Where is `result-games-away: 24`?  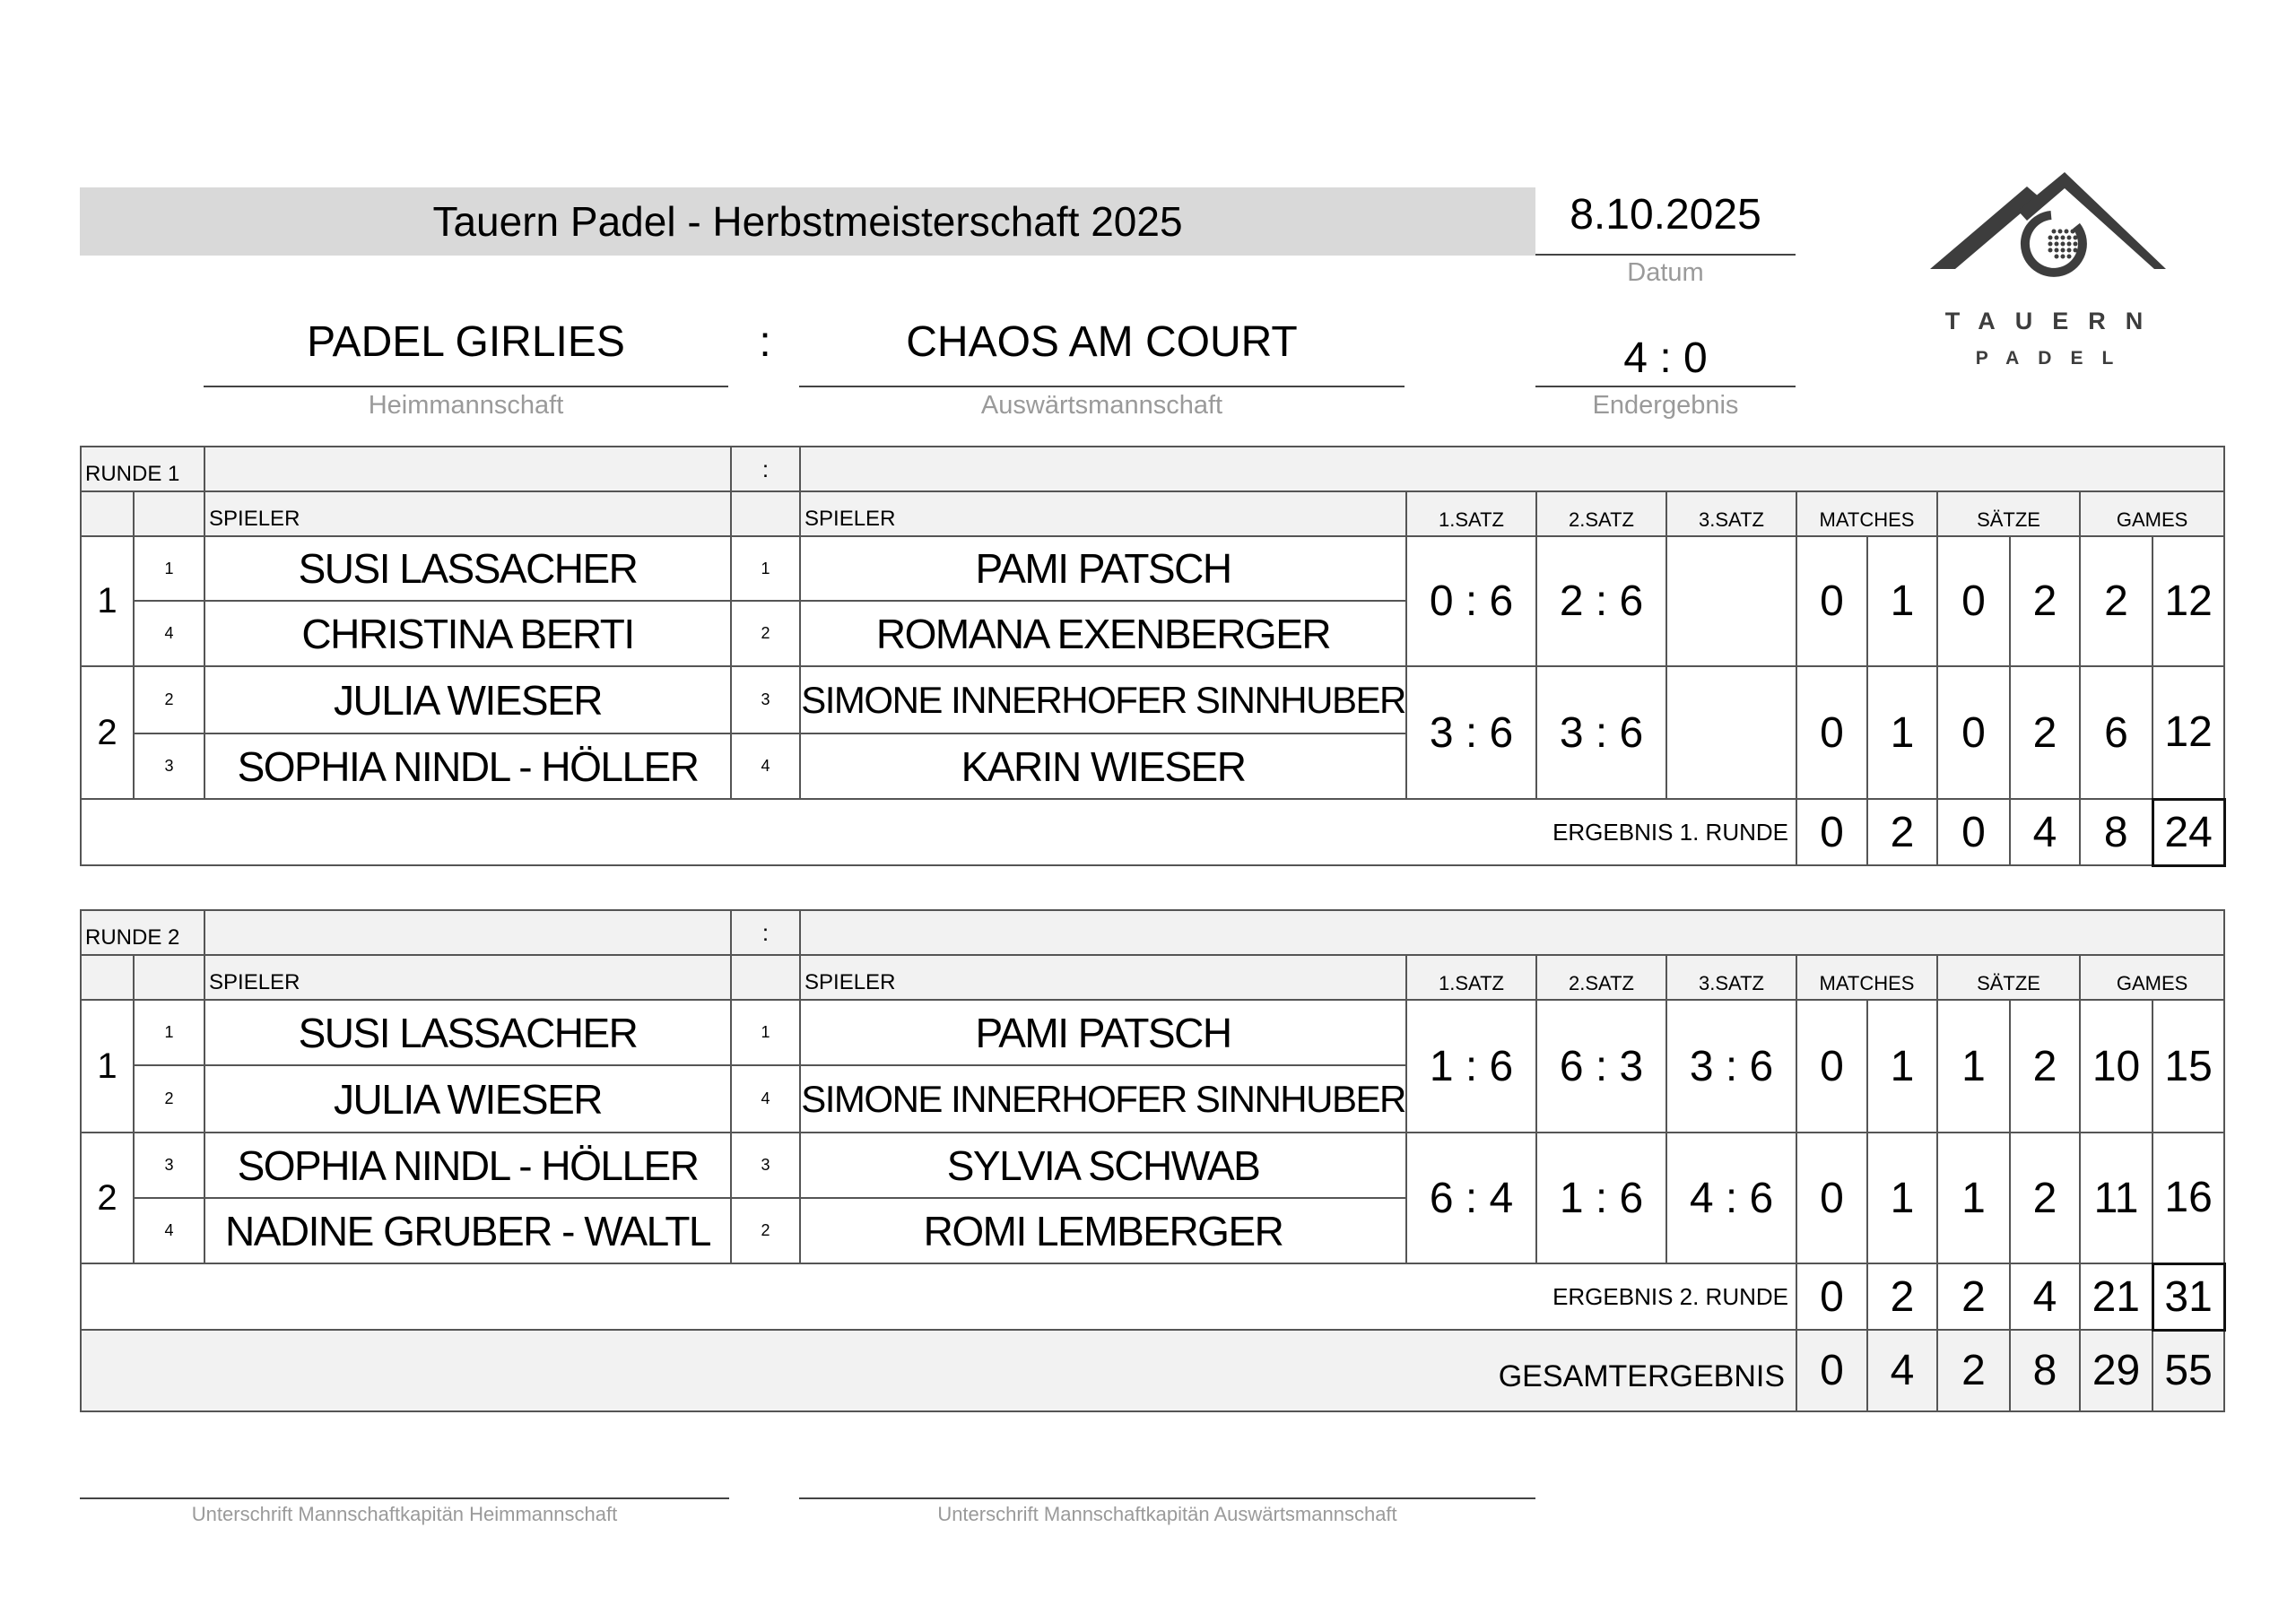
result-games-away: 24 is located at coordinates (2188, 832).